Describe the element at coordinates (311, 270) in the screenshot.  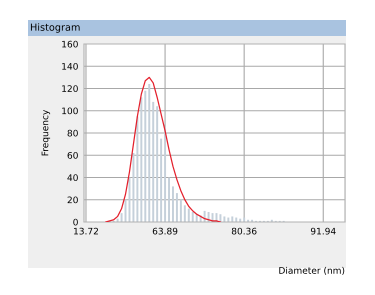
I see `x-axis-title: Diameter (nm)` at that location.